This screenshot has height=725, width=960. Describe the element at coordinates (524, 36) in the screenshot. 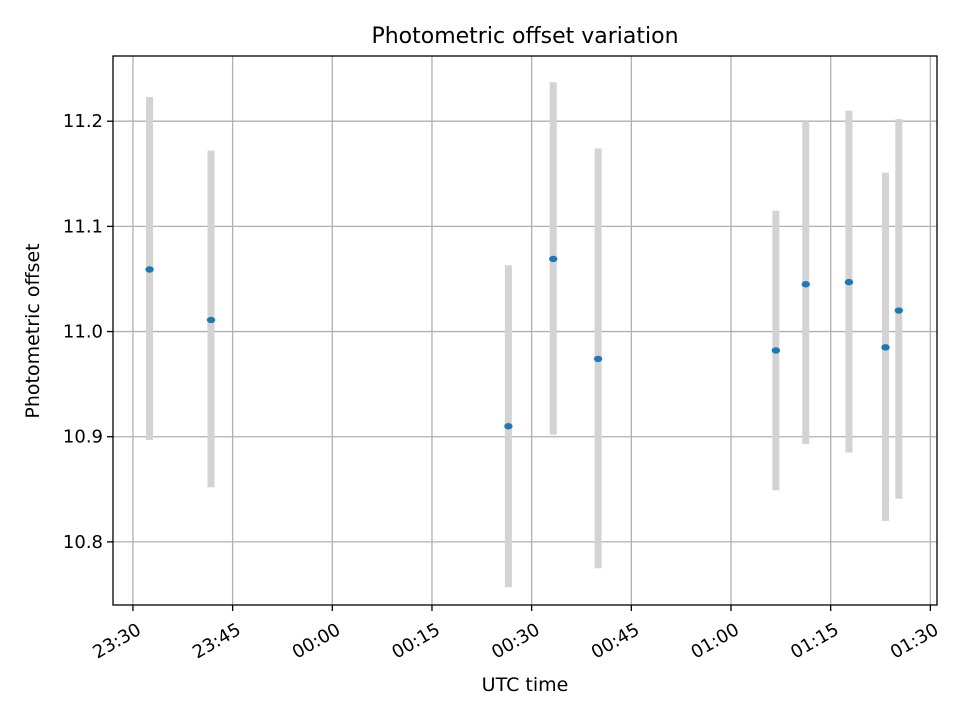

I see `chart-title: Photometric offset variation` at that location.